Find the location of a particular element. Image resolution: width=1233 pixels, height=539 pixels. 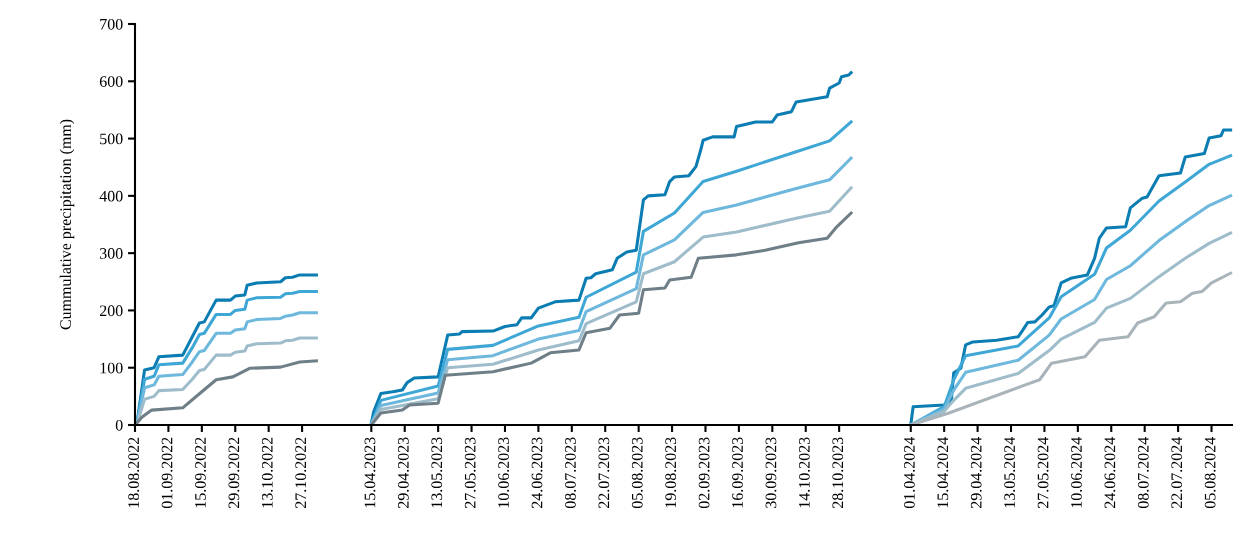

x-tick-label: 16.09.2023 is located at coordinates (737, 472).